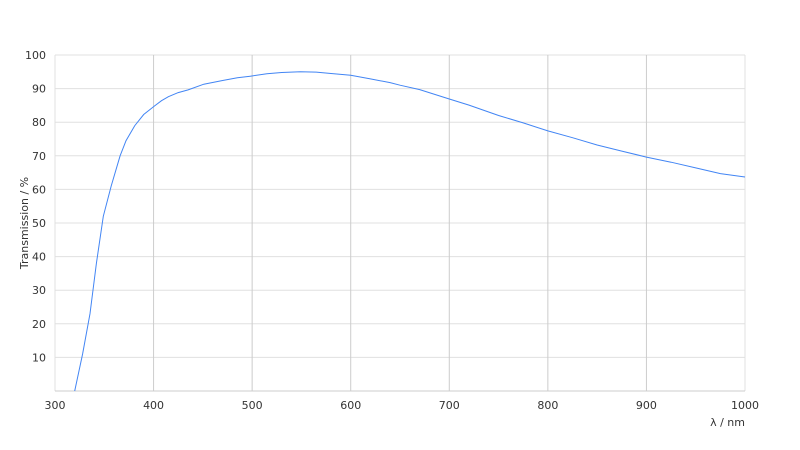 The height and width of the screenshot is (450, 800). I want to click on y-tick-label: 50, so click(39, 223).